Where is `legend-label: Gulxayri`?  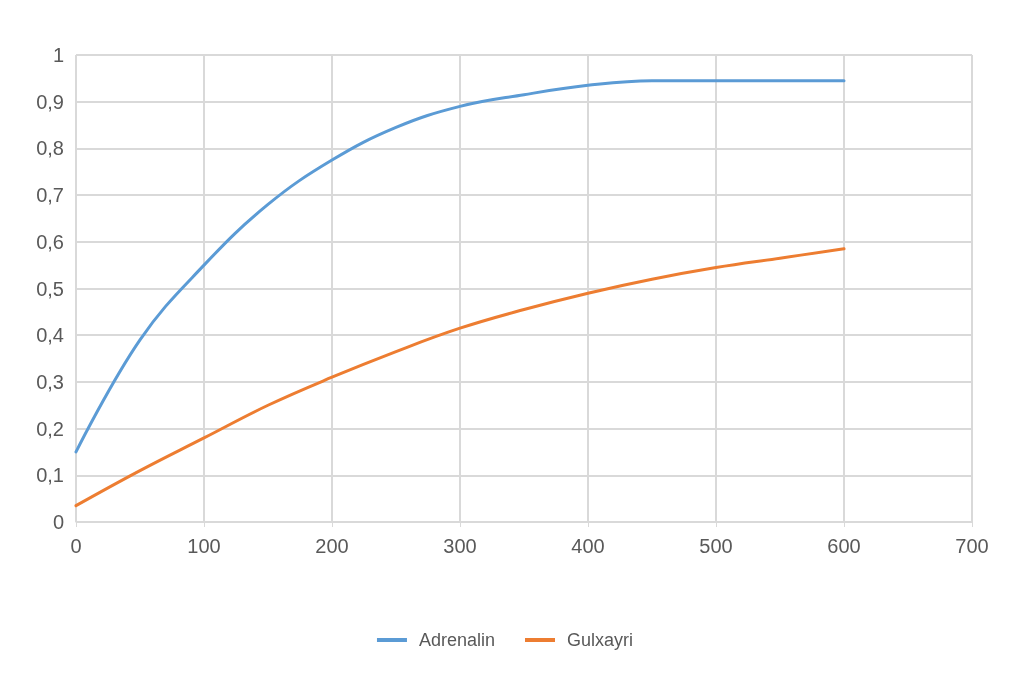 legend-label: Gulxayri is located at coordinates (600, 640).